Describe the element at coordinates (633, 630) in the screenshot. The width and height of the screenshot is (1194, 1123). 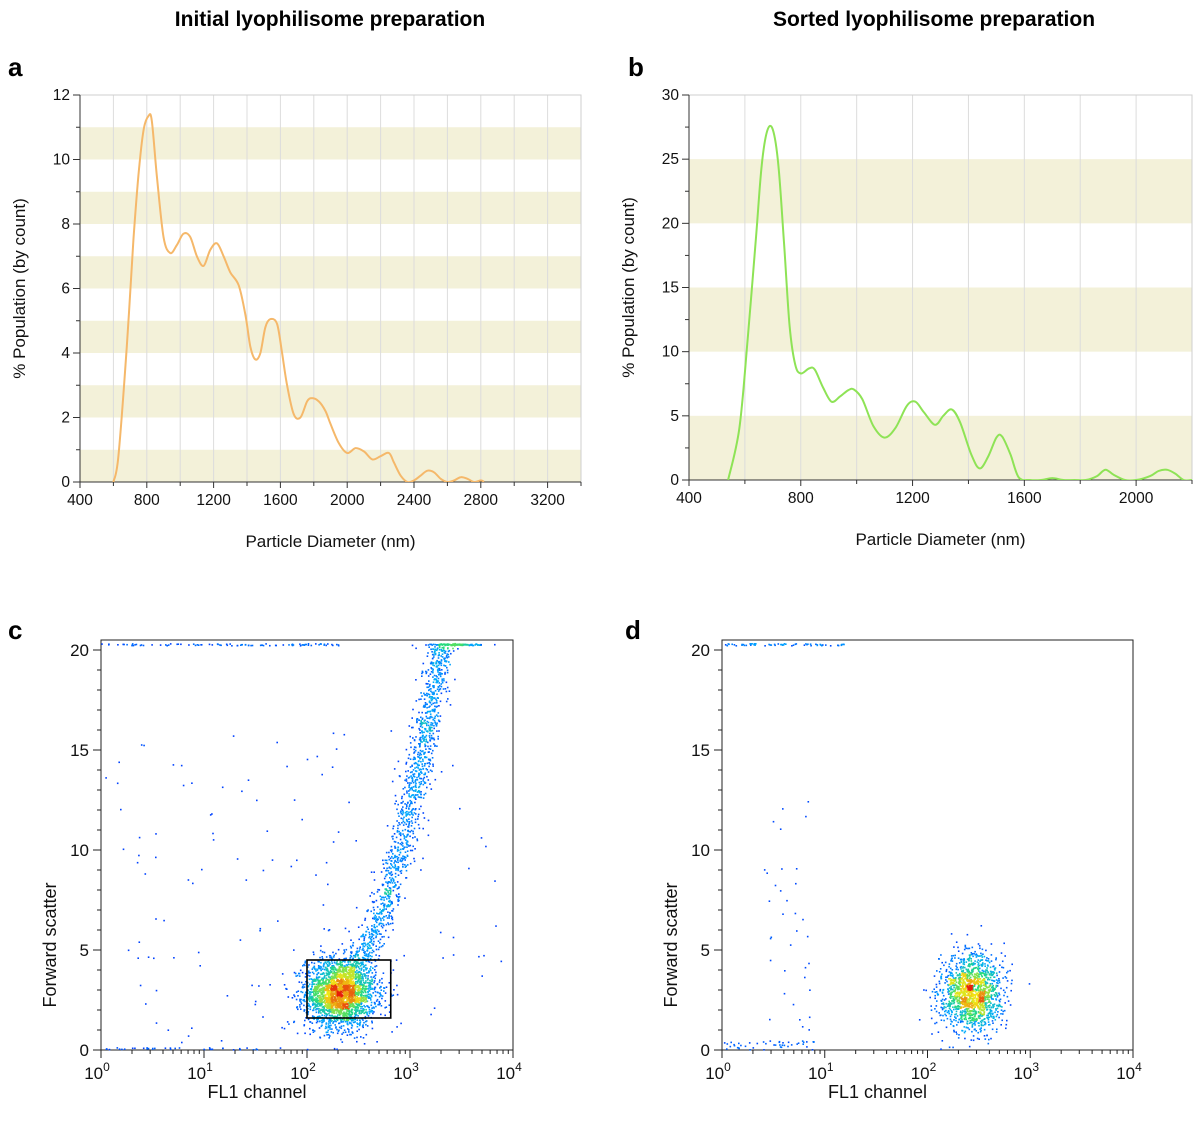
I see `panel-label-d: d` at that location.